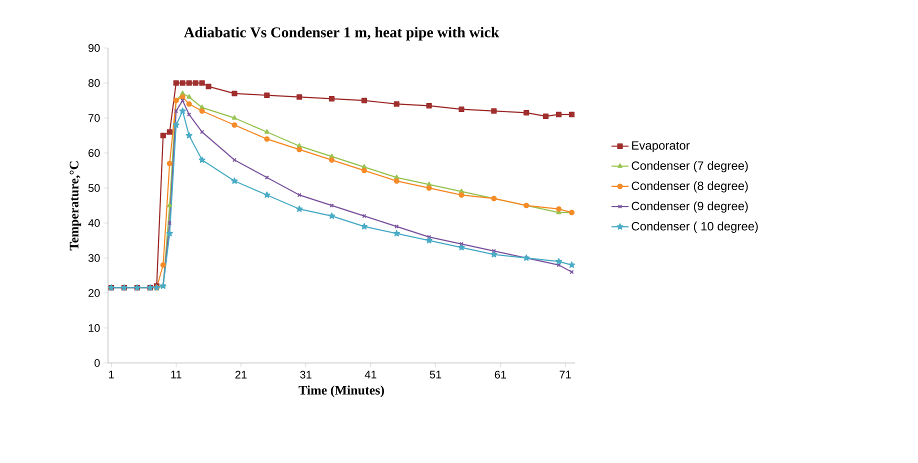  I want to click on y-tick-label: 20, so click(94, 293).